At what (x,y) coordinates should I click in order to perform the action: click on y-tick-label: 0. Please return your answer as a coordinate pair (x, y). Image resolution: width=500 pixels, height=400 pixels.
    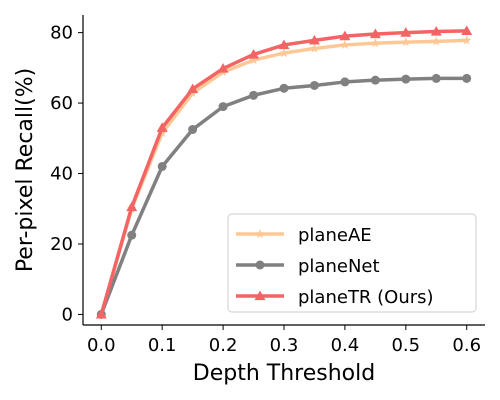
    Looking at the image, I should click on (67, 314).